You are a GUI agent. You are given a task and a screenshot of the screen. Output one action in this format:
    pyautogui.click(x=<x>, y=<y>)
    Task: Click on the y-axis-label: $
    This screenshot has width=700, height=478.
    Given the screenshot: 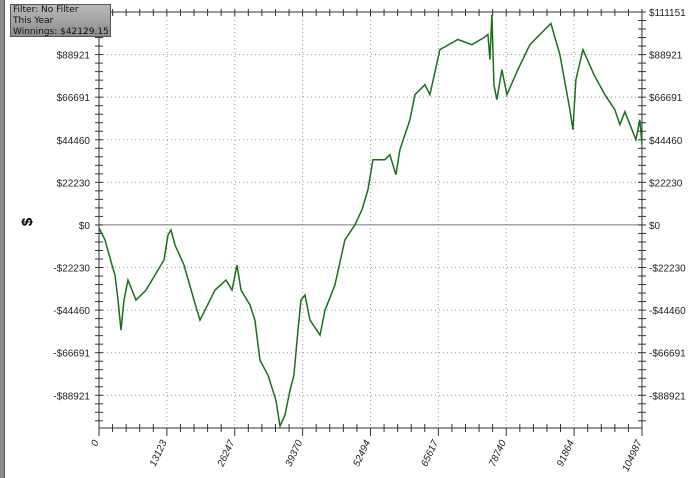 What is the action you would take?
    pyautogui.click(x=27, y=221)
    